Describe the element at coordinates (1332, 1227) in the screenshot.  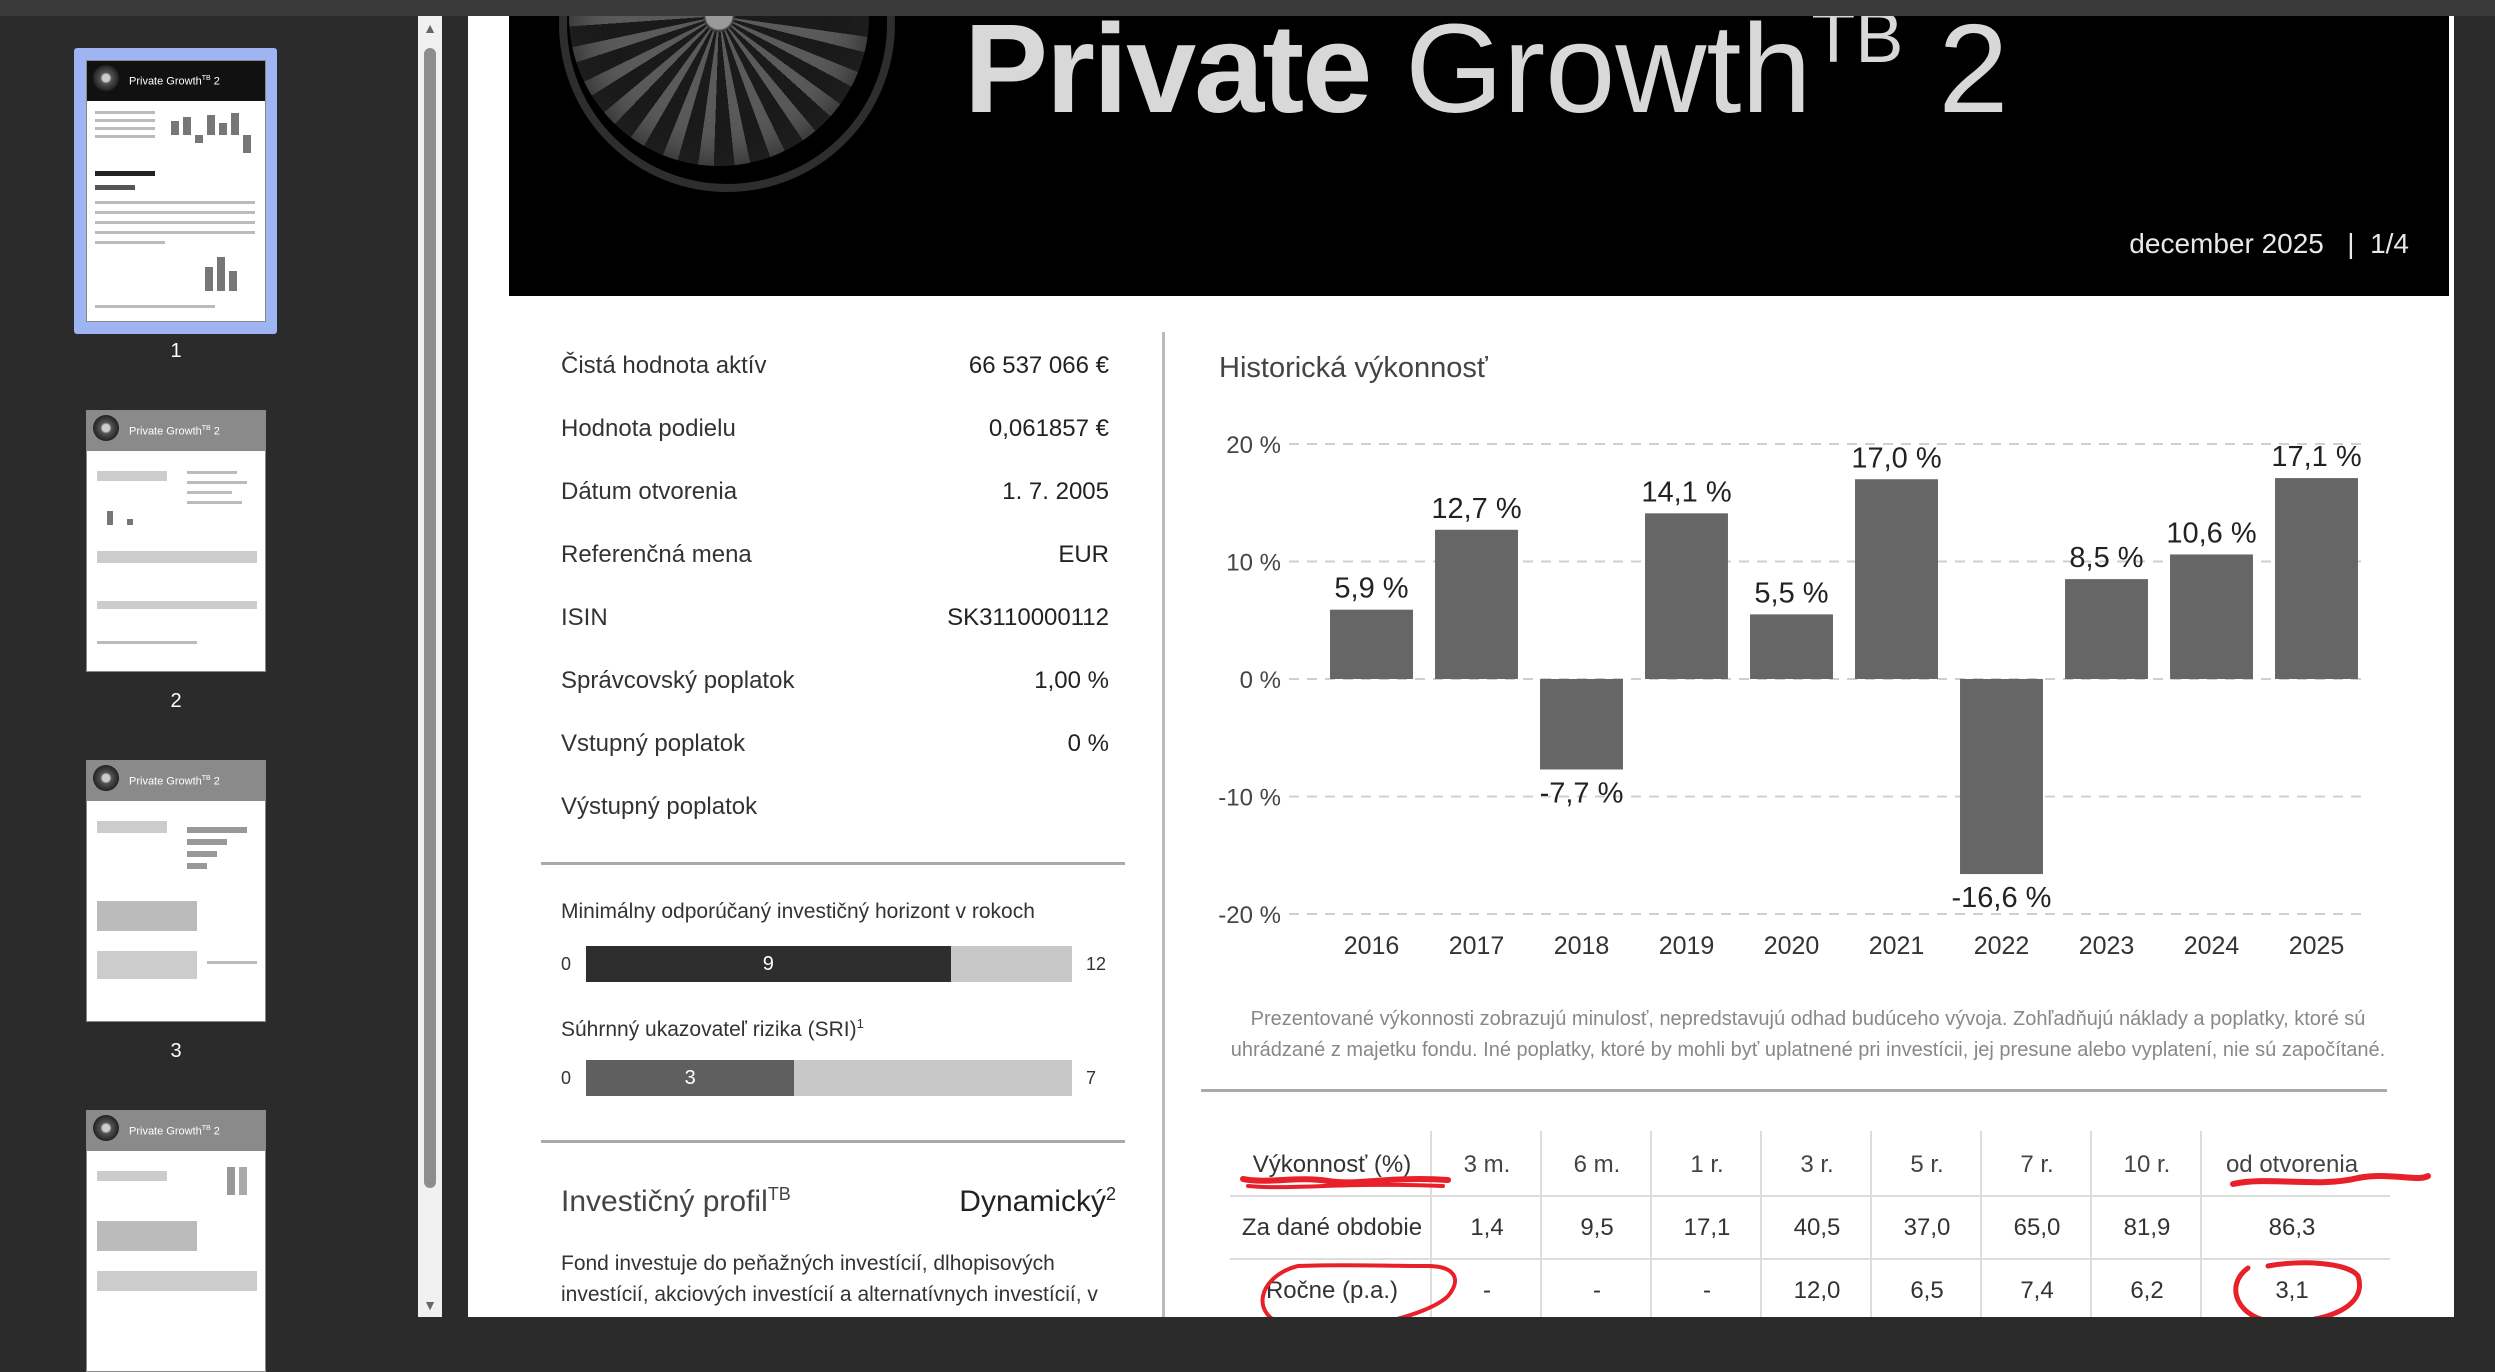
I see `table-row-label: Za dané obdobie` at that location.